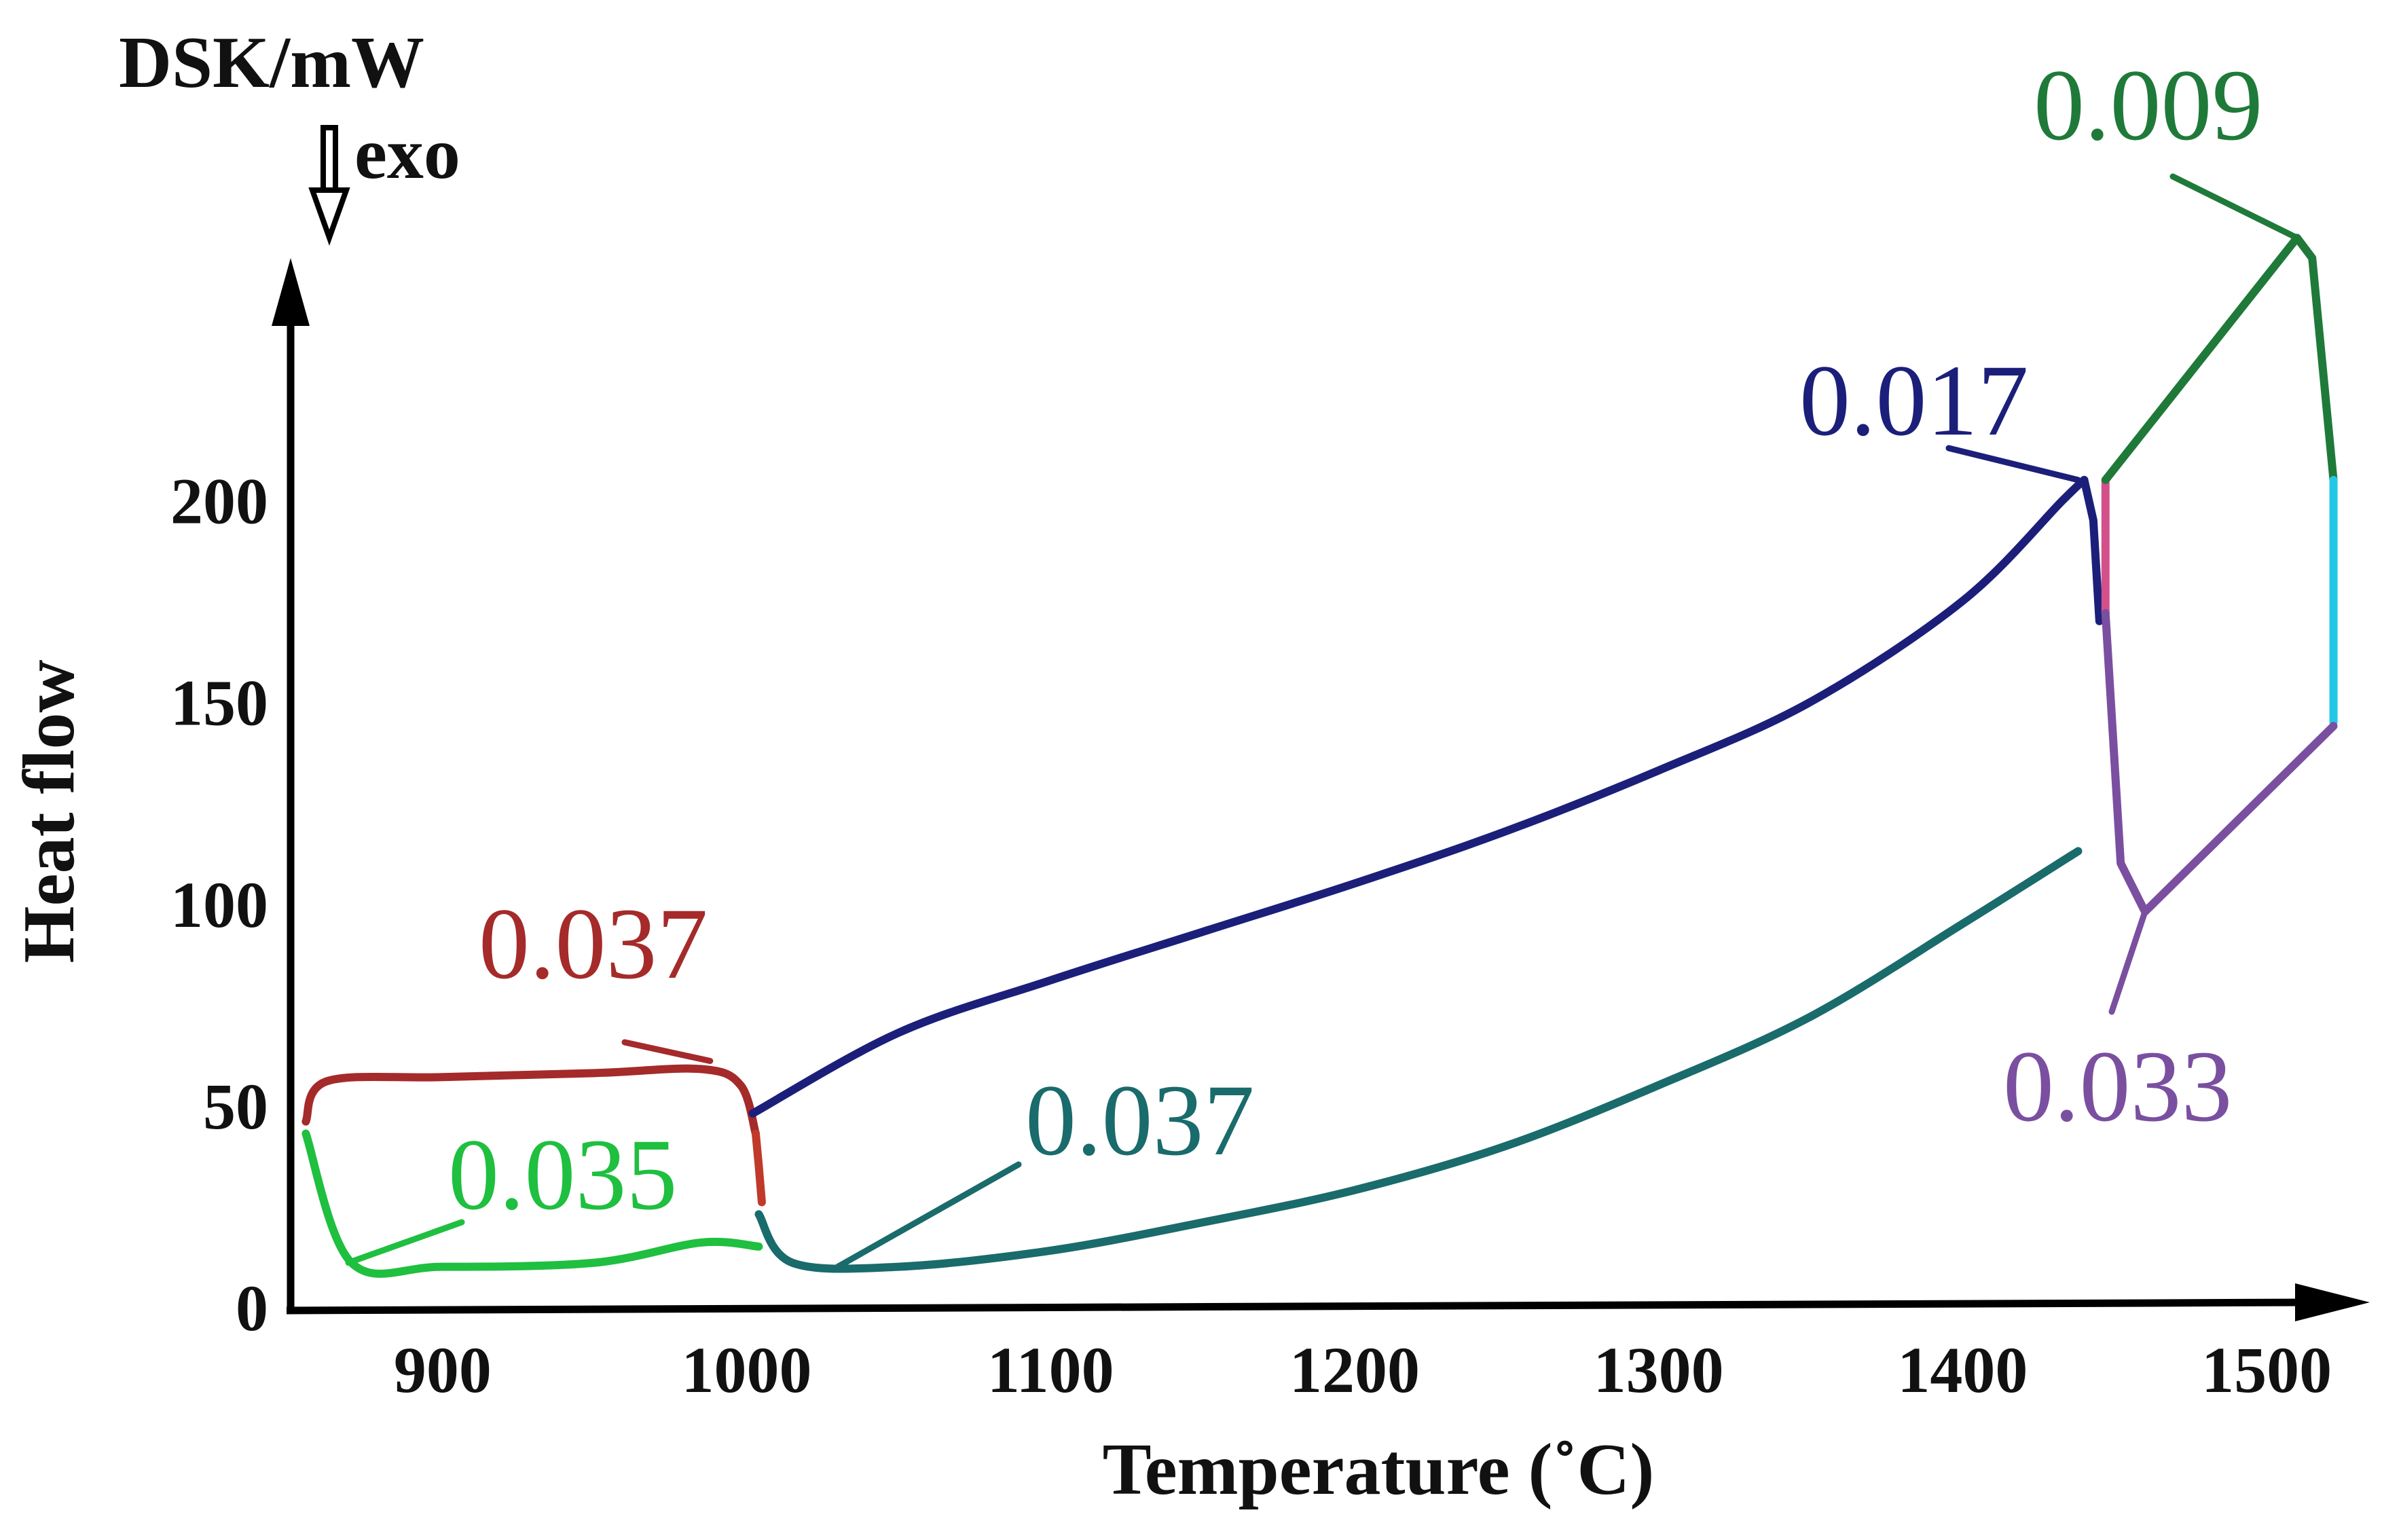 The width and height of the screenshot is (2401, 1540). I want to click on series-line-green-upper, so click(2219, 359).